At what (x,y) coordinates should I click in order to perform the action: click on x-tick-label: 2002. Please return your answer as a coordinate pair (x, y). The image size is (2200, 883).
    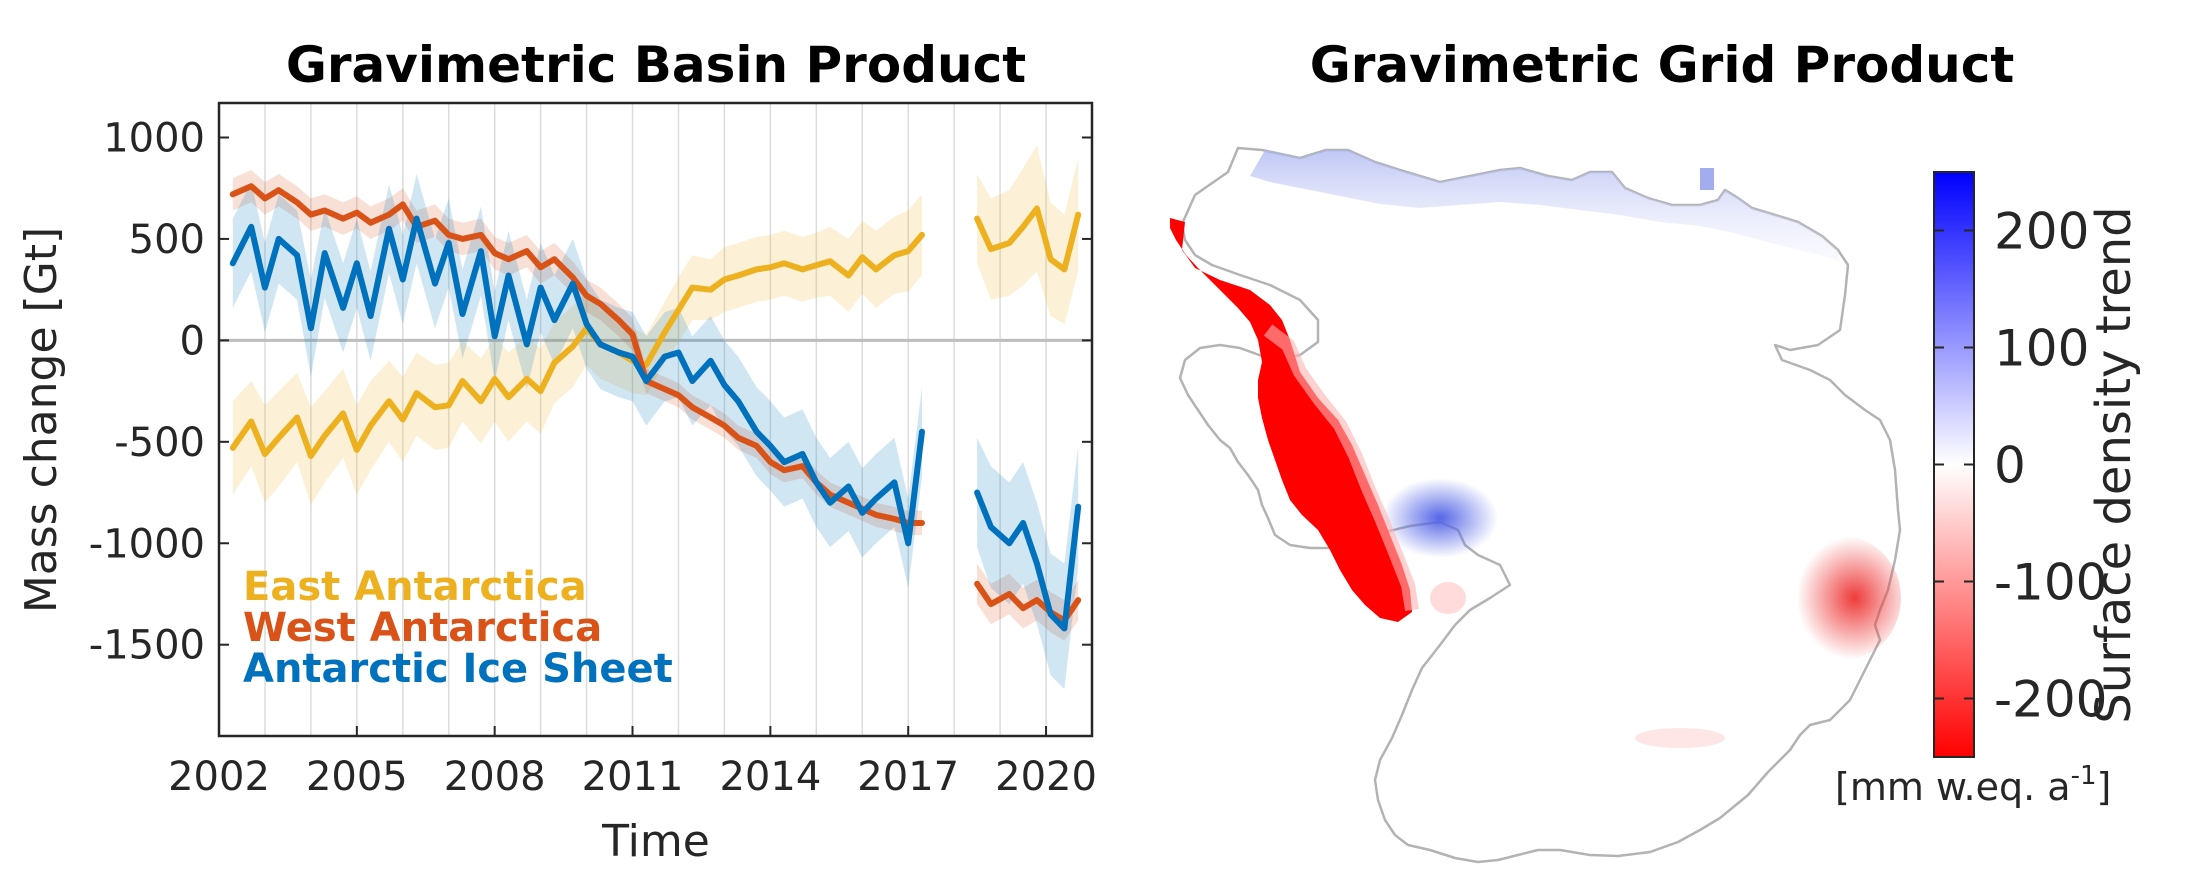
    Looking at the image, I should click on (219, 777).